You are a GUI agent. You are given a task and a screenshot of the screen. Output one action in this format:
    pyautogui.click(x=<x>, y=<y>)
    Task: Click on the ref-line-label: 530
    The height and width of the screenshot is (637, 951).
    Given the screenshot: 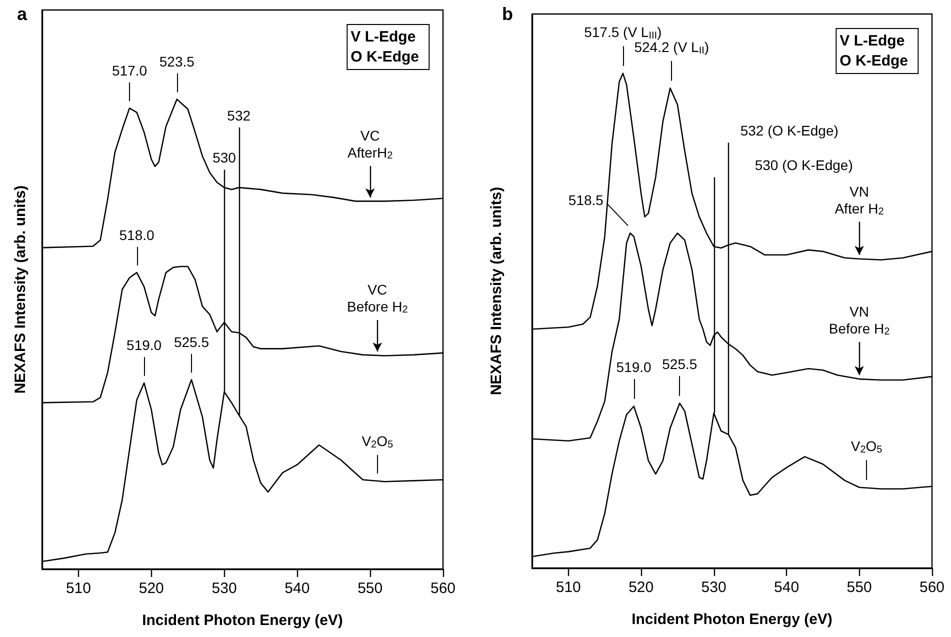 What is the action you would take?
    pyautogui.click(x=224, y=158)
    